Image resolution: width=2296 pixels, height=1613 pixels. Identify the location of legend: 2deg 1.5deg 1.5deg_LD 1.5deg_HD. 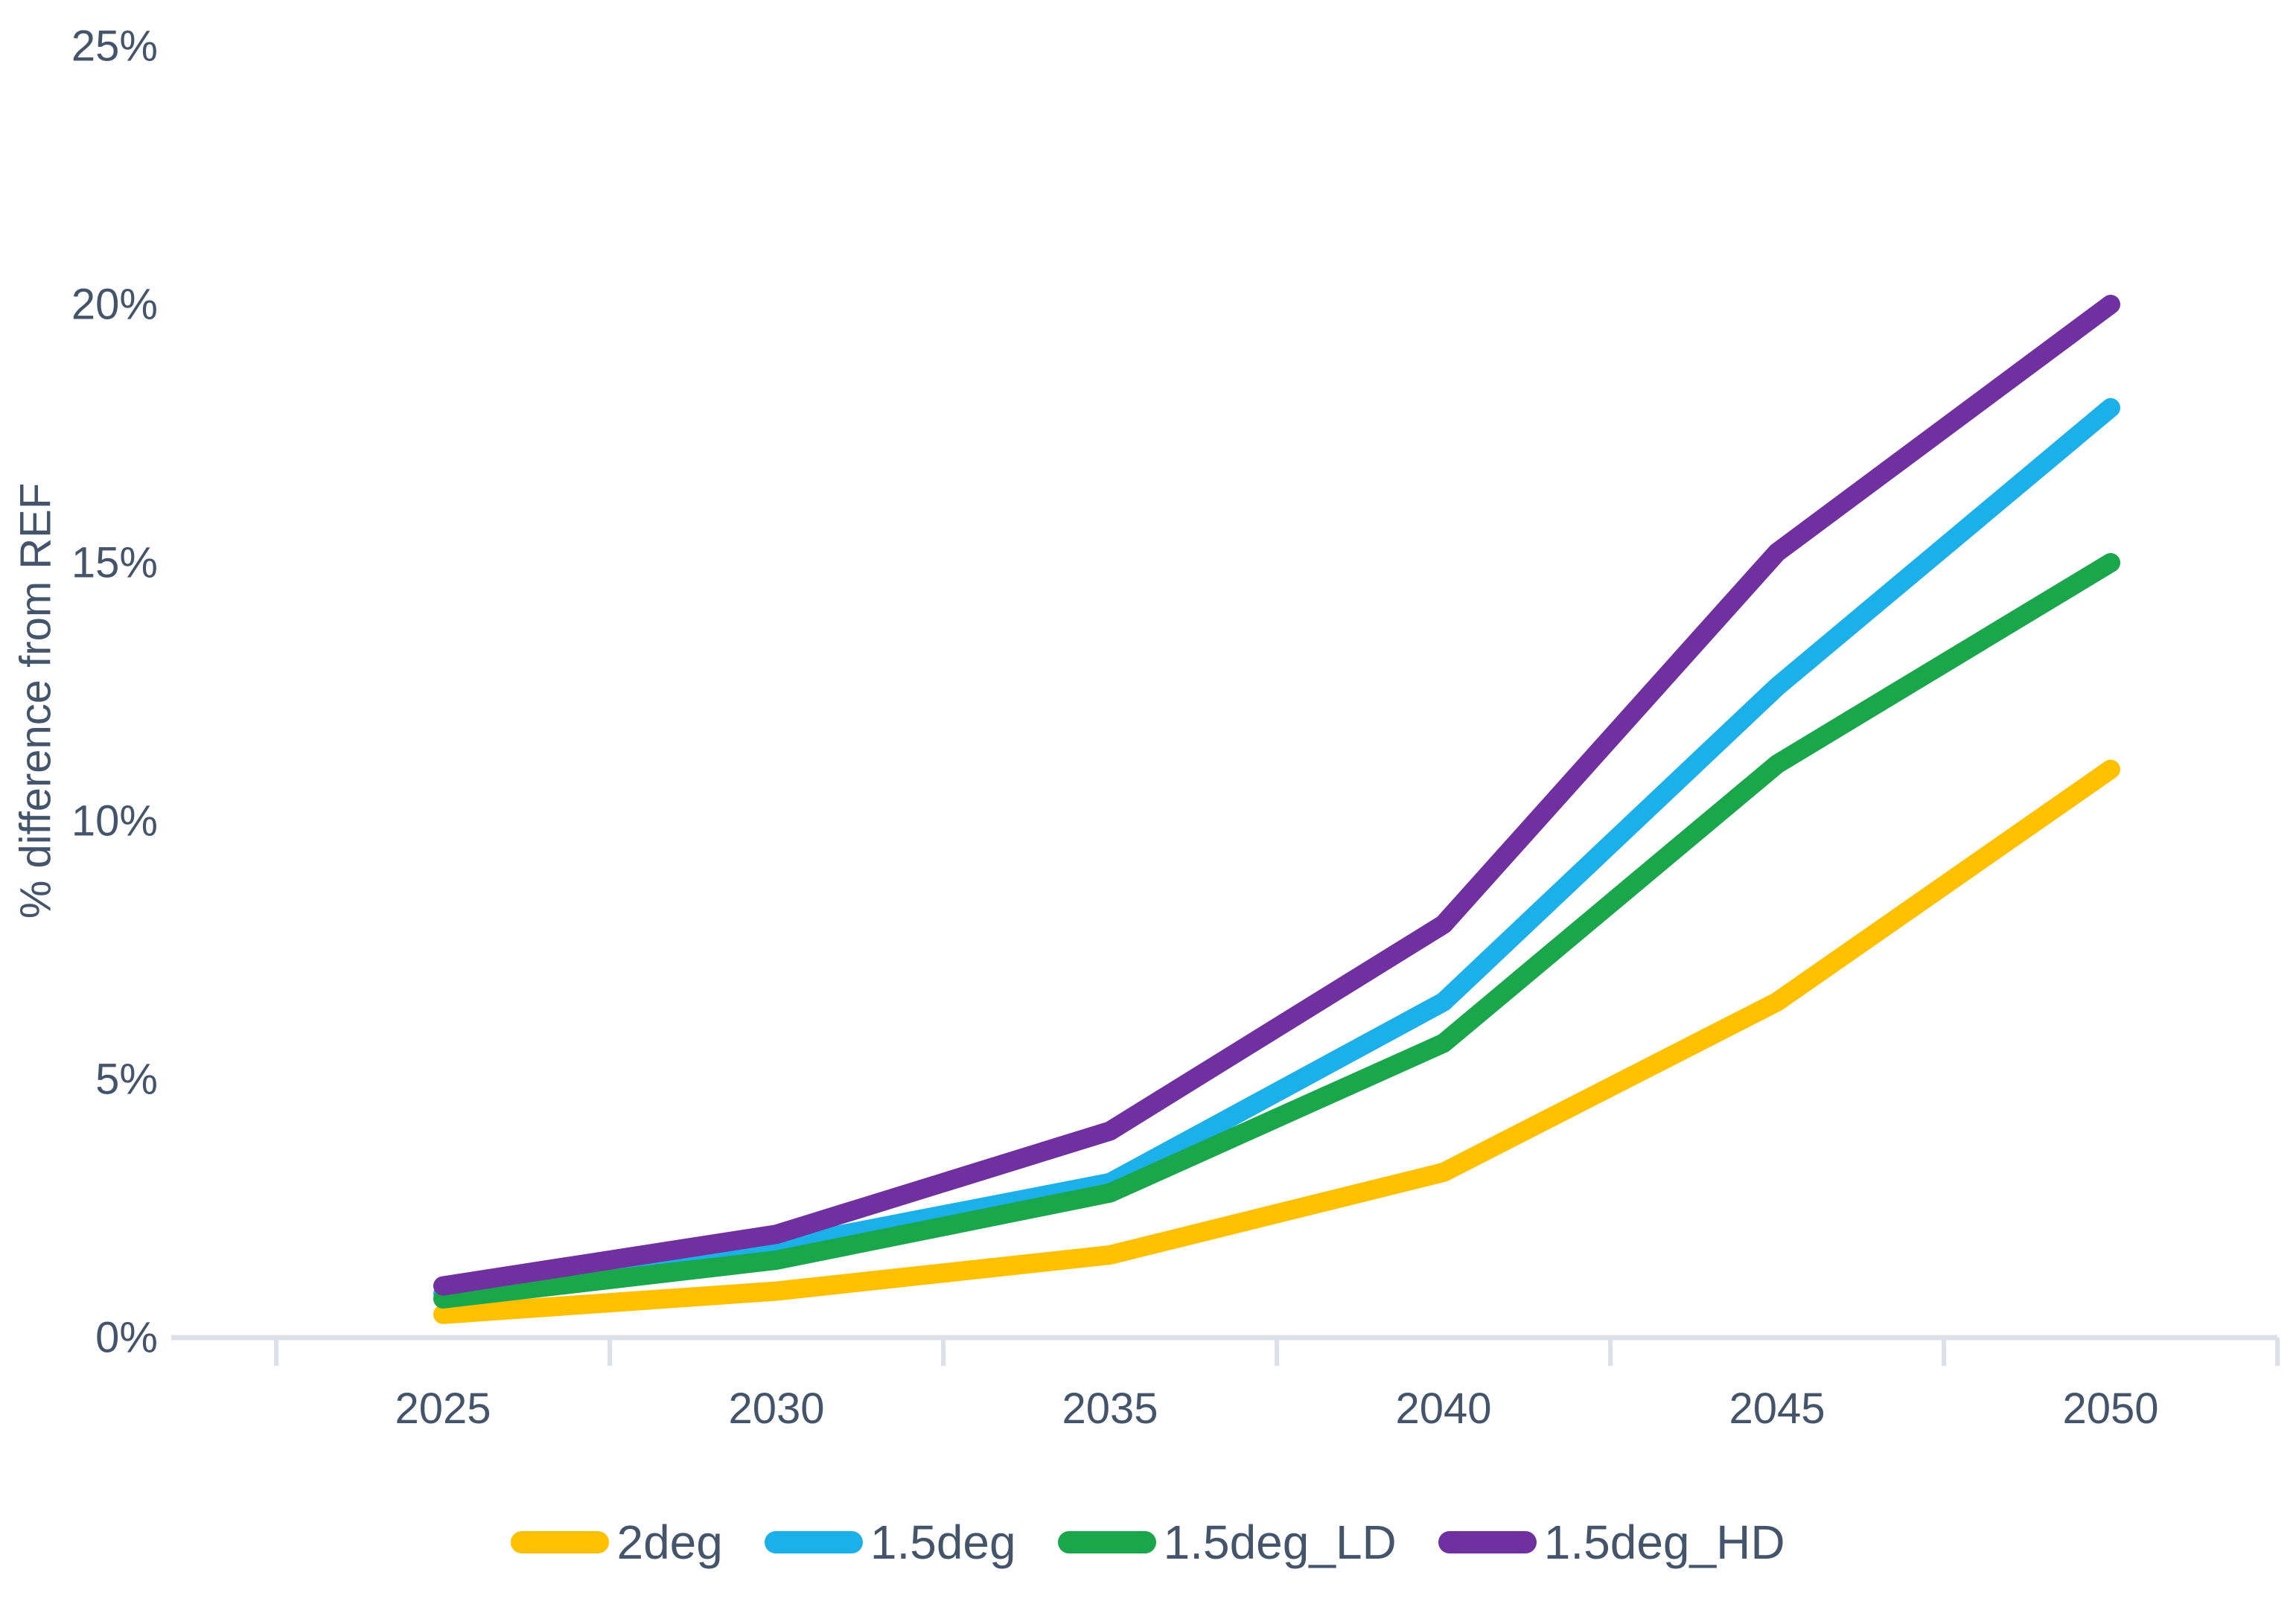
(1148, 1542).